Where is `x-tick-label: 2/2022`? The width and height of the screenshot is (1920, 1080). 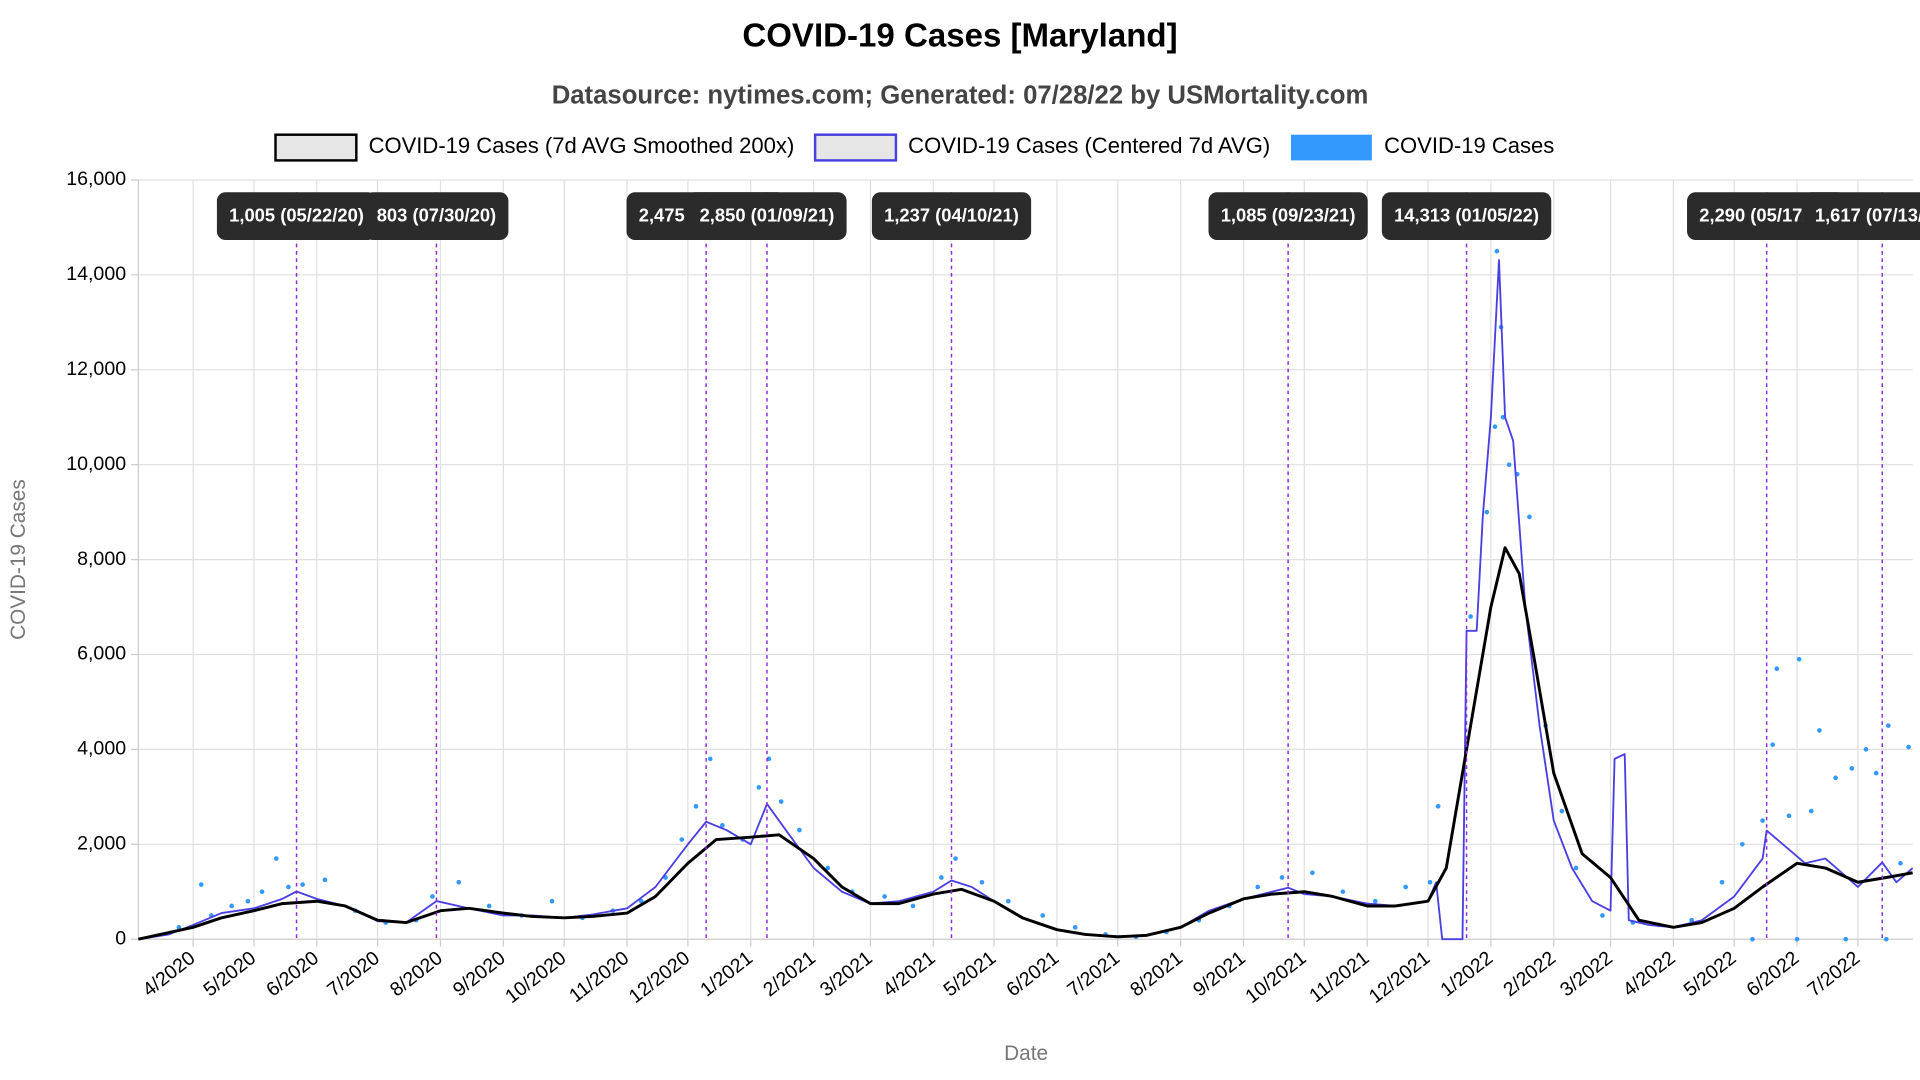
x-tick-label: 2/2022 is located at coordinates (1529, 974).